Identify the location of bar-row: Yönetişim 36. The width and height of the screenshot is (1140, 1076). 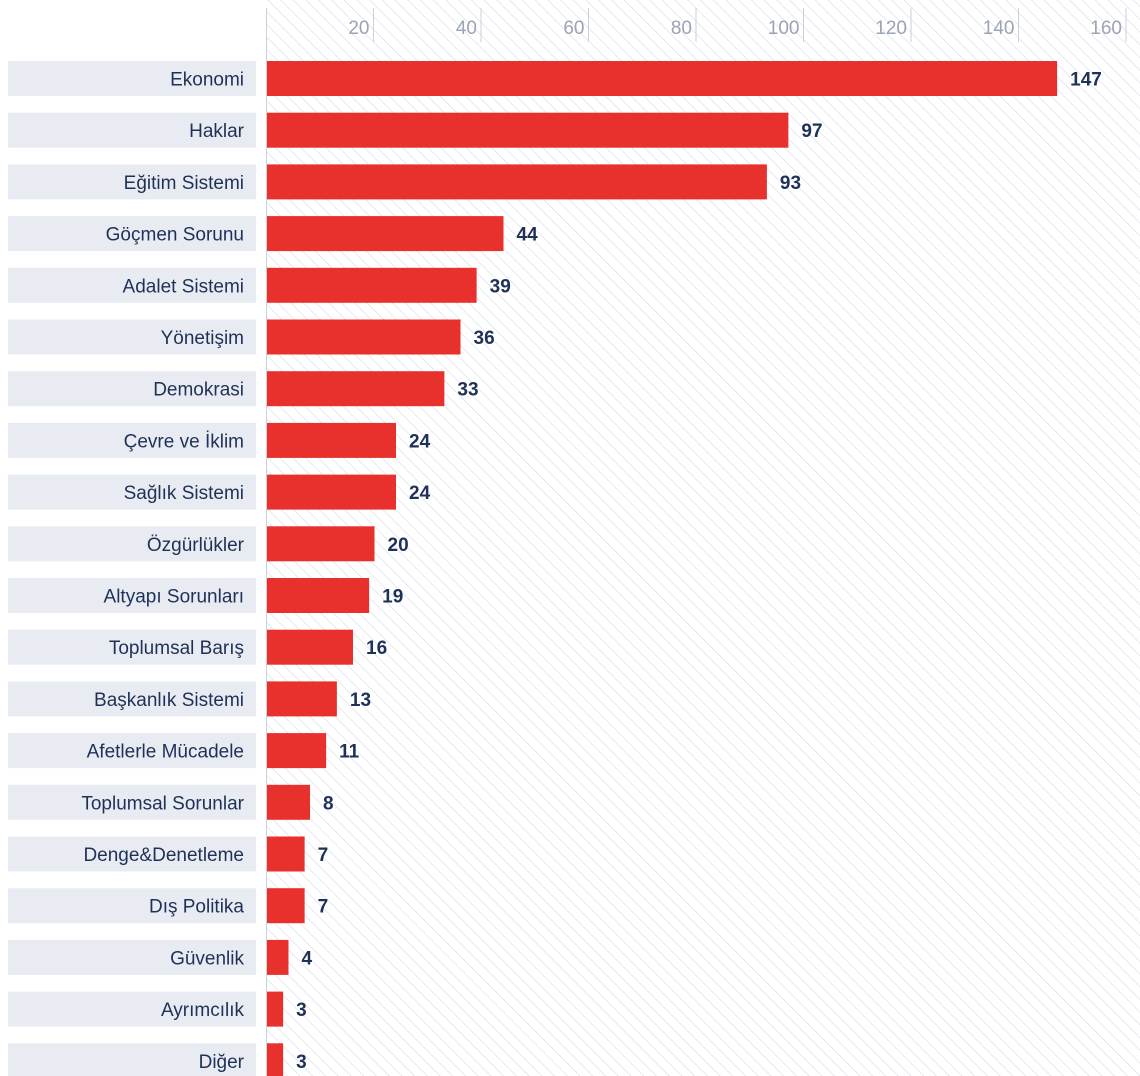
(251, 337).